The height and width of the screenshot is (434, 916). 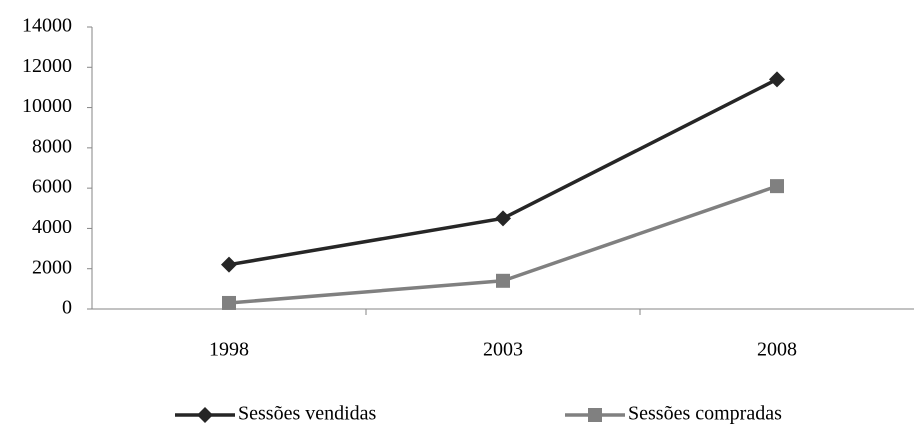 What do you see at coordinates (47, 106) in the screenshot?
I see `y-tick-label: 10000` at bounding box center [47, 106].